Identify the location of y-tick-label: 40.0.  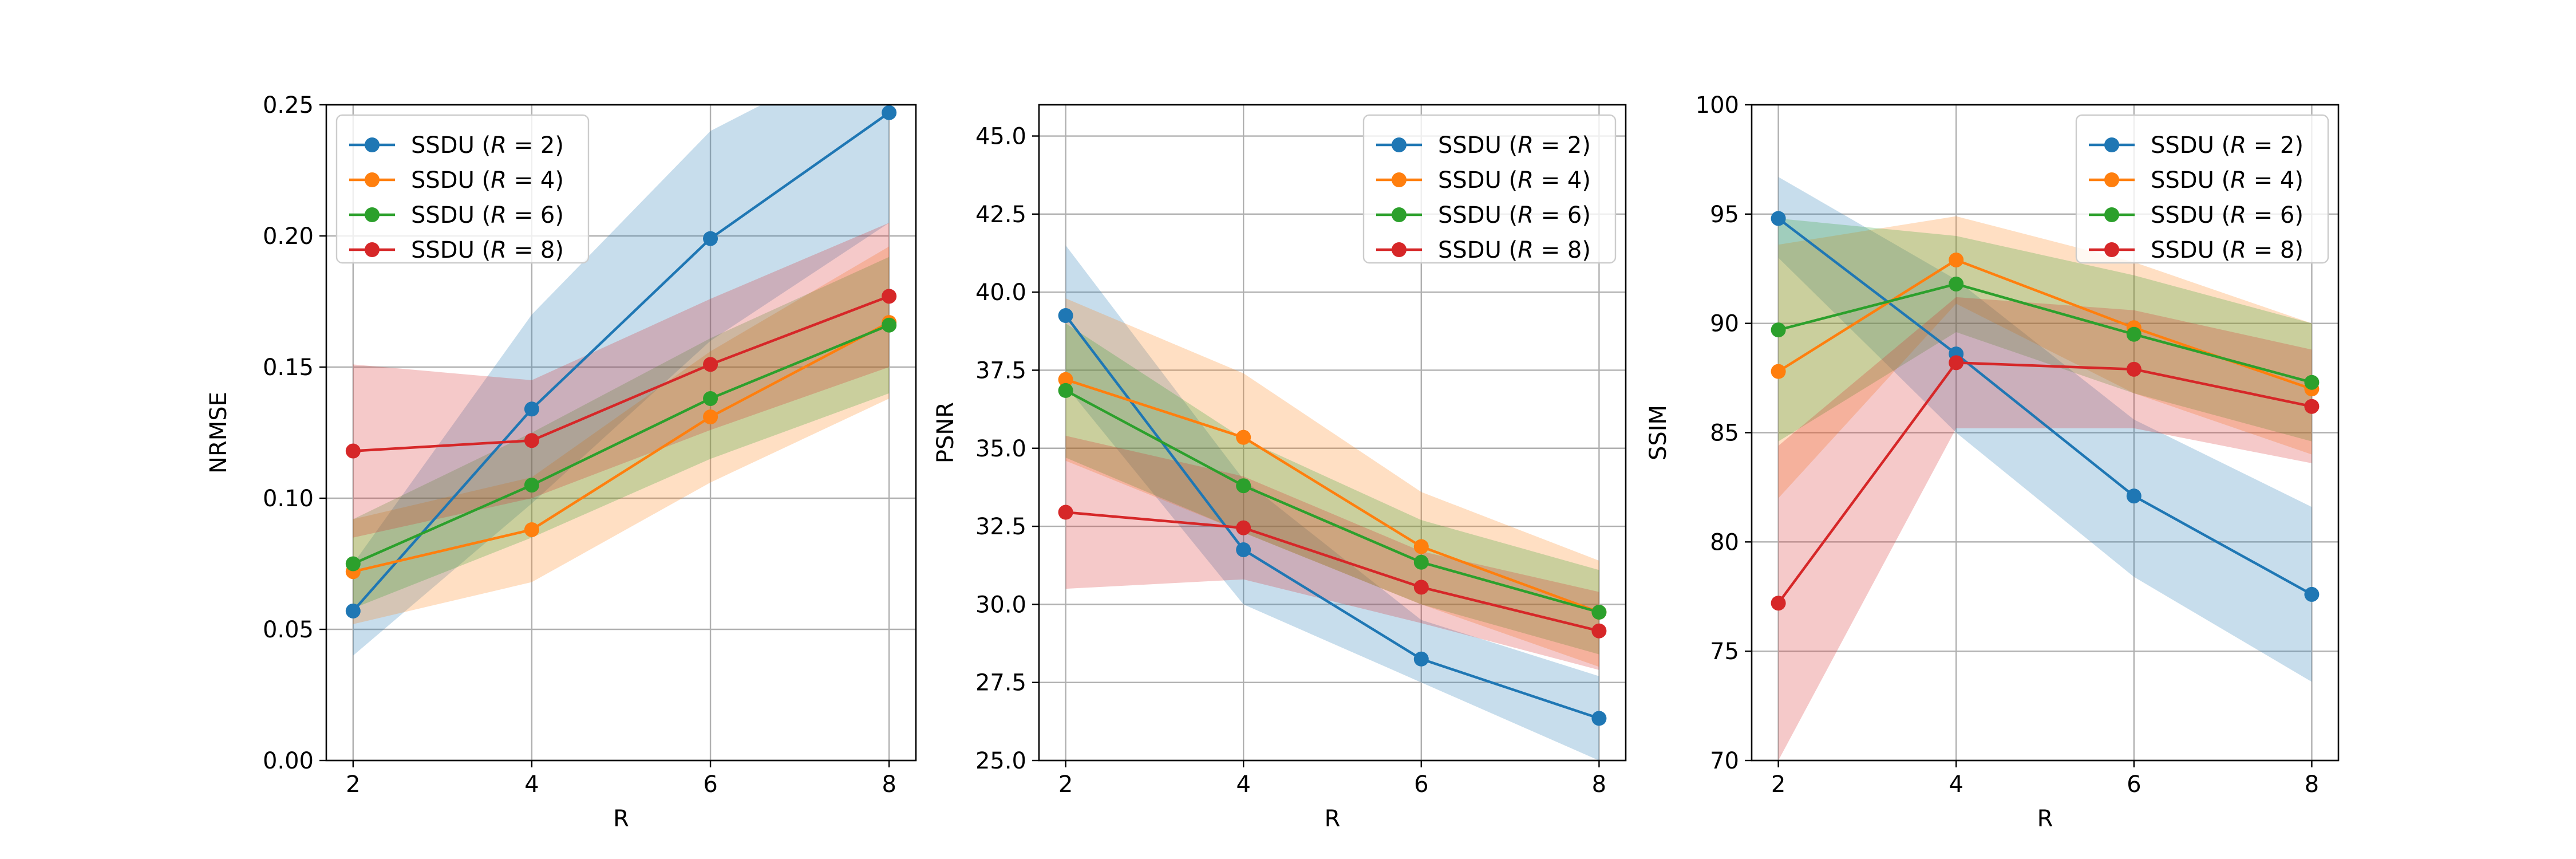
(1000, 292).